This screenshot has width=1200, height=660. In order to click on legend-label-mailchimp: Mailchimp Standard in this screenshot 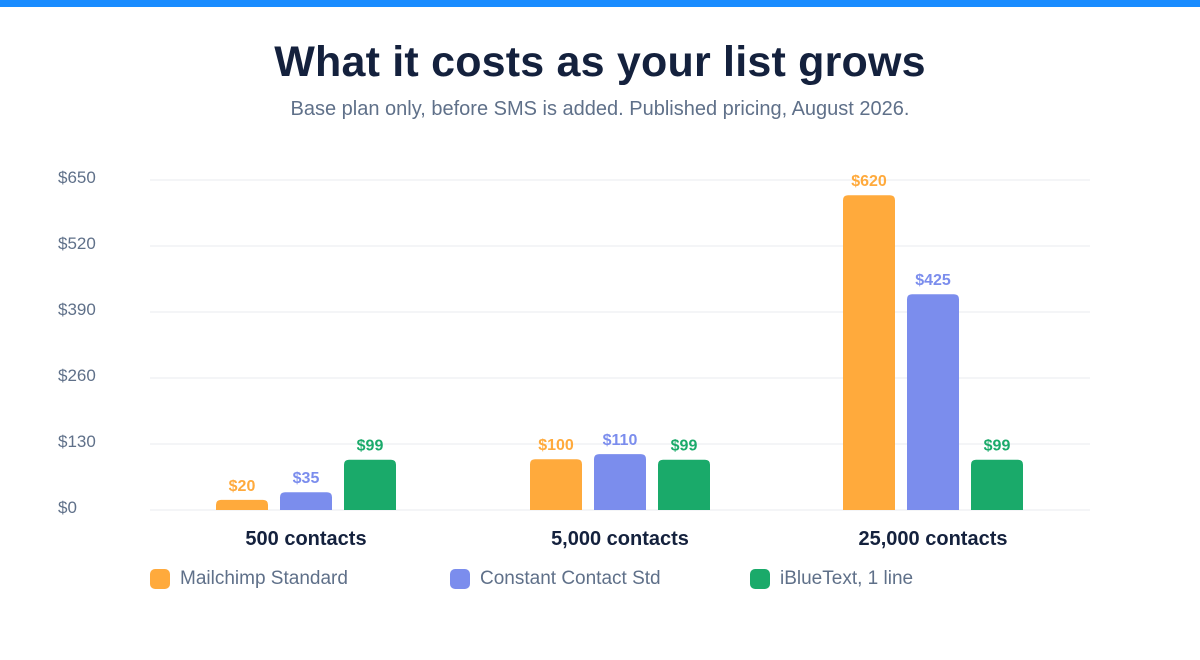, I will do `click(264, 578)`.